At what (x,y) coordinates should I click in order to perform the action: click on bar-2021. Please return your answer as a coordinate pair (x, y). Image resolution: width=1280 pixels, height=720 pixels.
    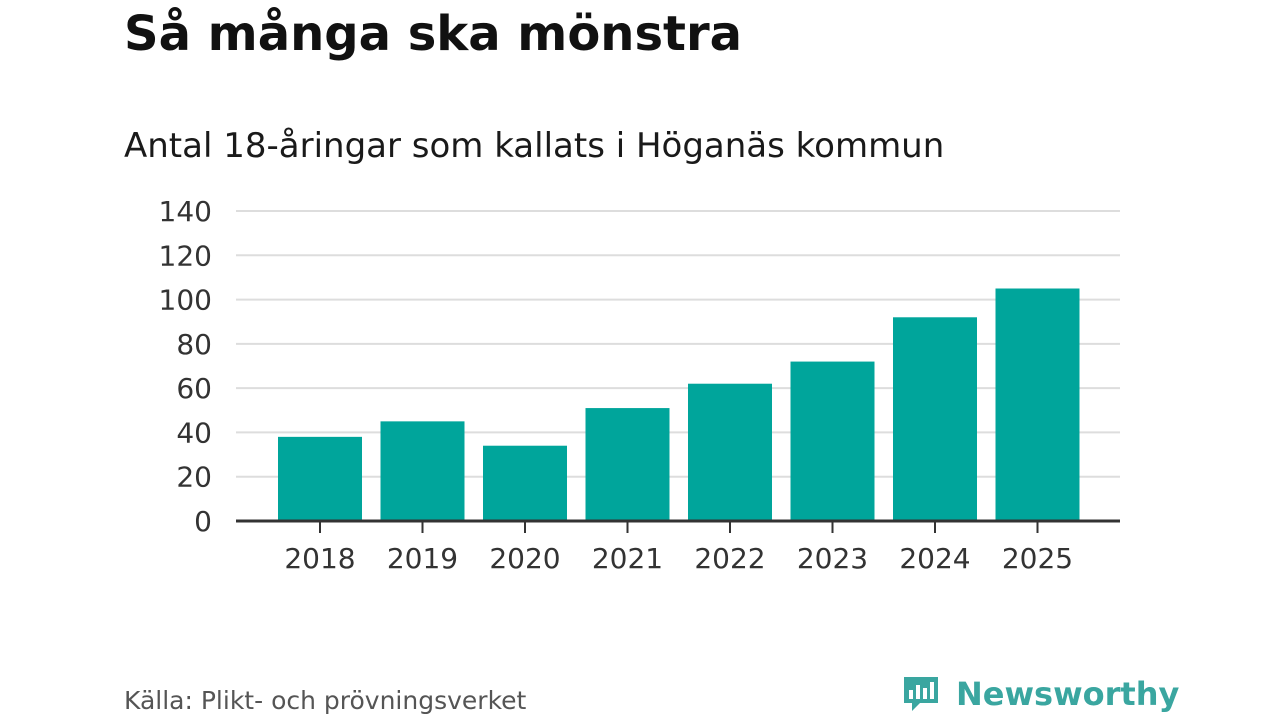
    Looking at the image, I should click on (627, 464).